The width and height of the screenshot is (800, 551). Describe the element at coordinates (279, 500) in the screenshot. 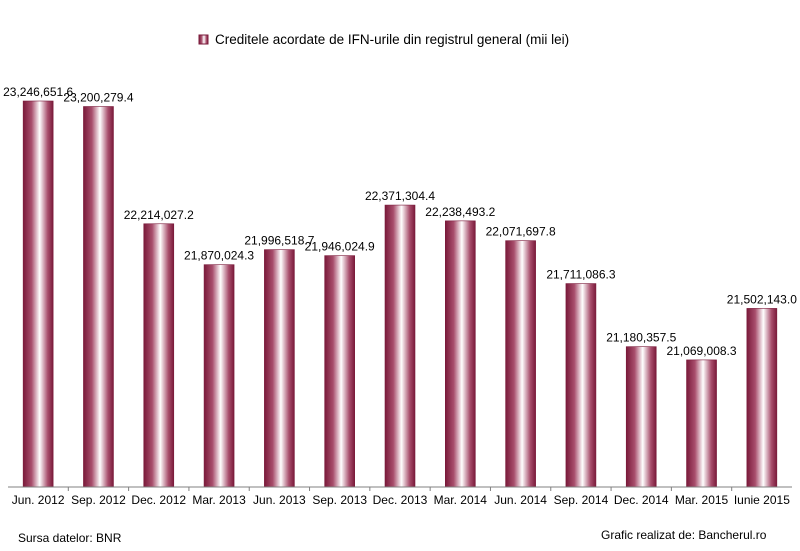

I see `x-tick-label: Jun. 2013` at that location.